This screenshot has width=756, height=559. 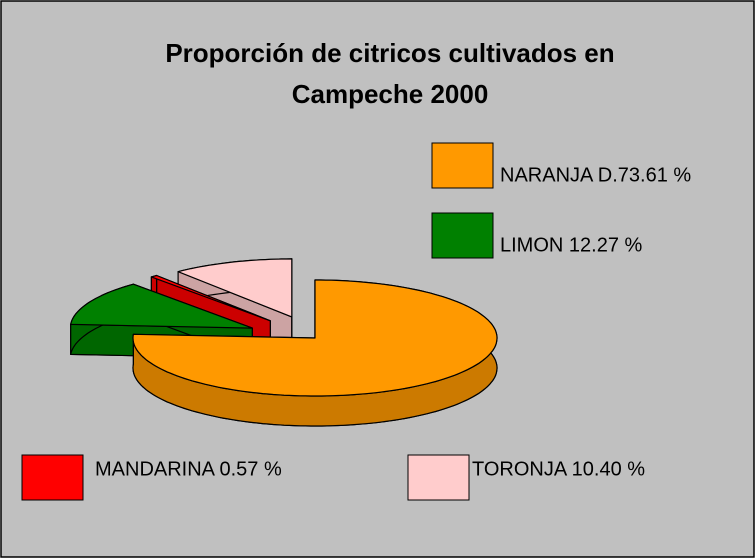 I want to click on legend-label: LIMON 12.27 %, so click(x=571, y=245).